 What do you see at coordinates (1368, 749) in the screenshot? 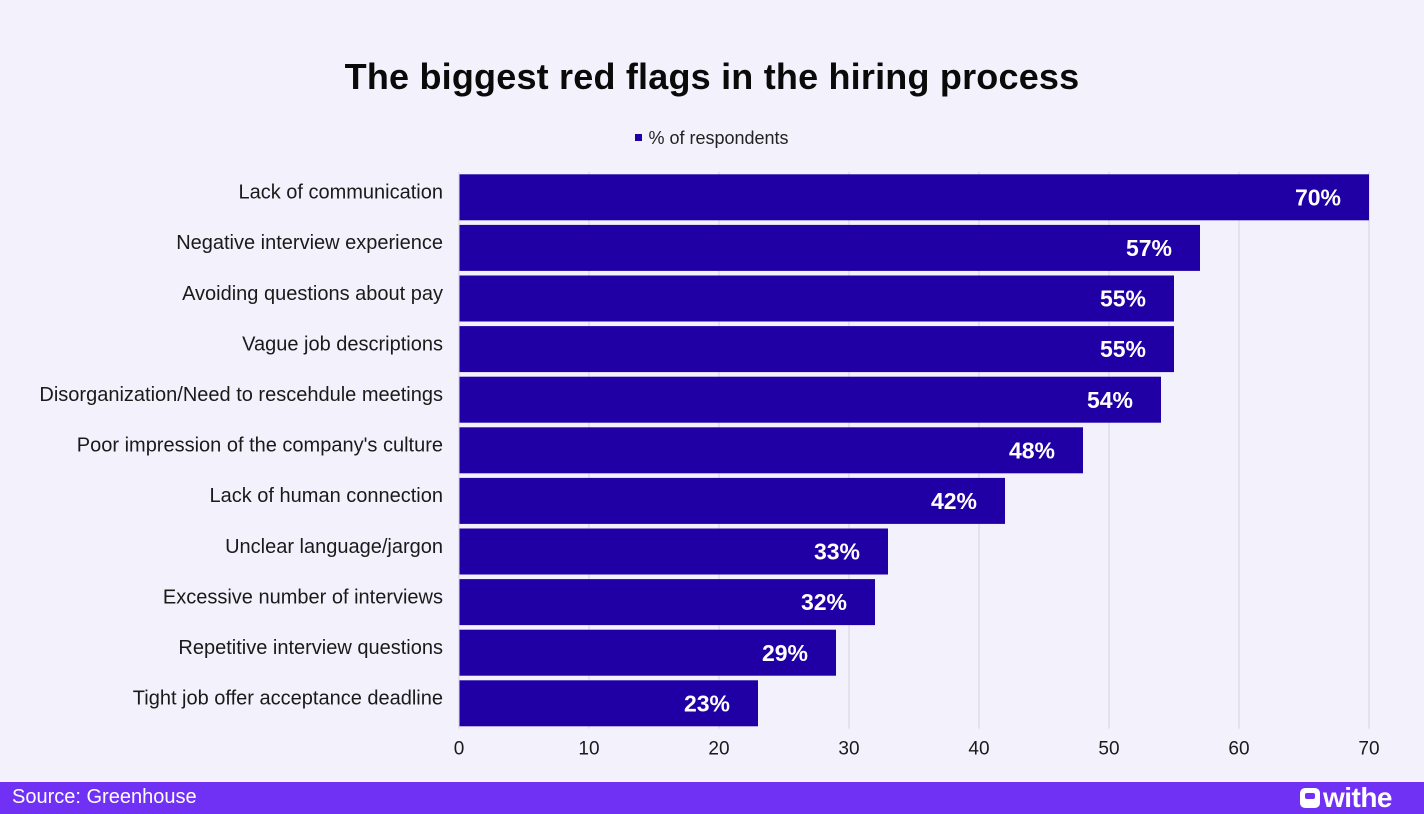
I see `x-tick-label: 70` at bounding box center [1368, 749].